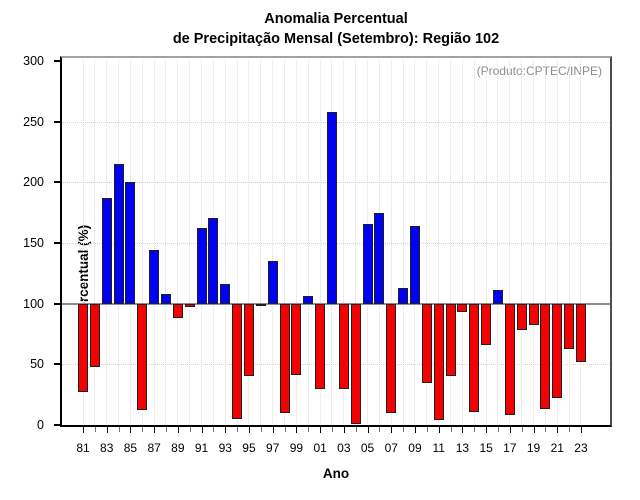 Image resolution: width=640 pixels, height=500 pixels. What do you see at coordinates (486, 448) in the screenshot?
I see `x-axis-tick-label: 15` at bounding box center [486, 448].